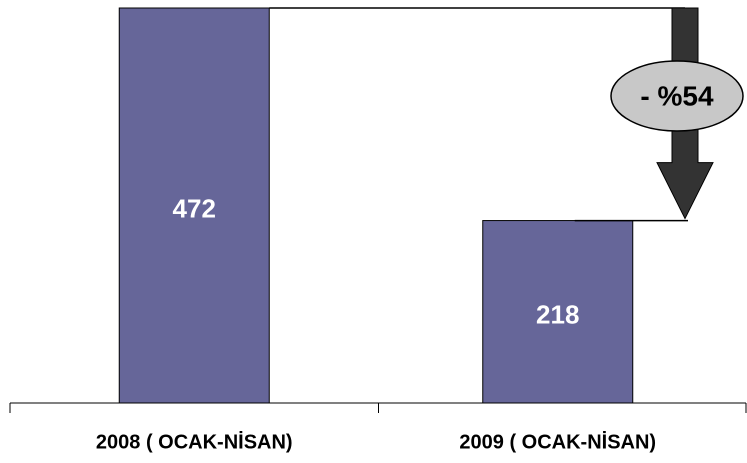 This screenshot has height=463, width=747. Describe the element at coordinates (194, 441) in the screenshot. I see `x-tick-label: 2008 ( OCAK-NİSAN)` at that location.